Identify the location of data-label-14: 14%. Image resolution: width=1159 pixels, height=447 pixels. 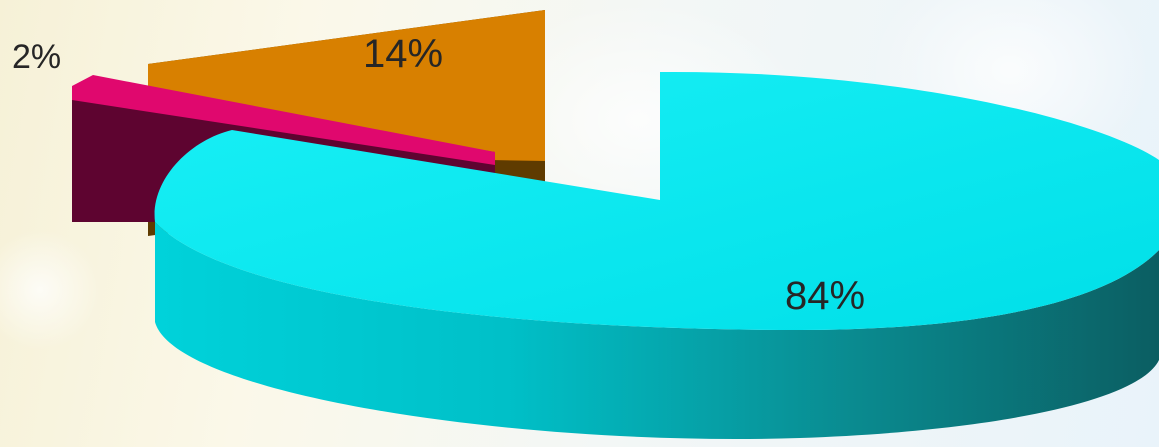
(403, 54).